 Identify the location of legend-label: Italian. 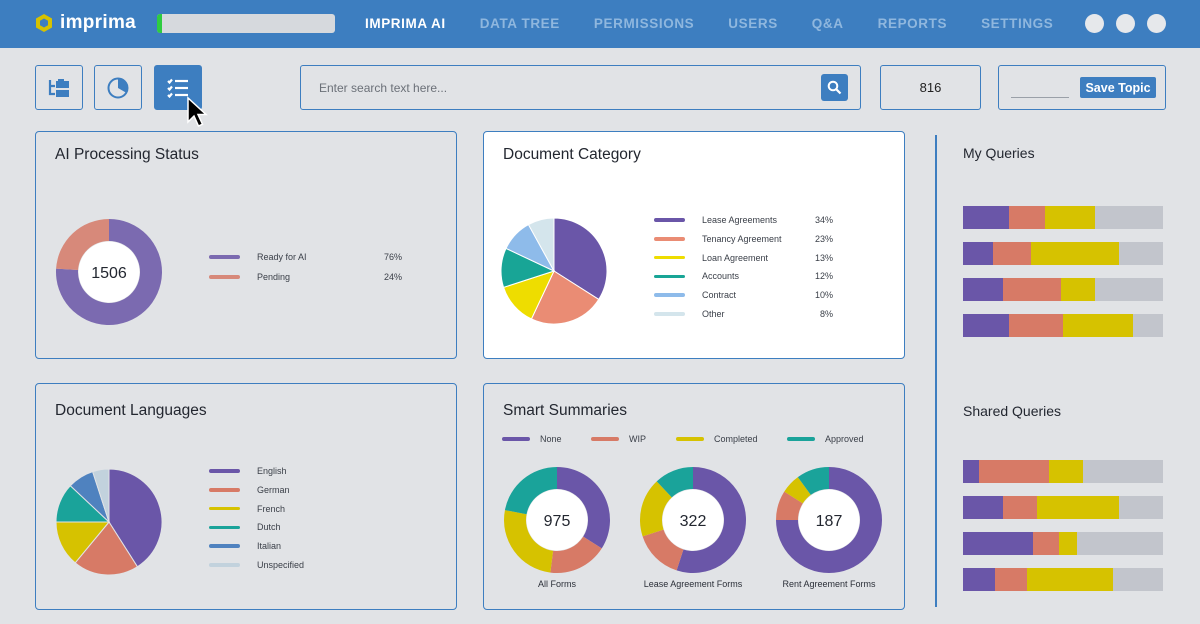
(269, 546).